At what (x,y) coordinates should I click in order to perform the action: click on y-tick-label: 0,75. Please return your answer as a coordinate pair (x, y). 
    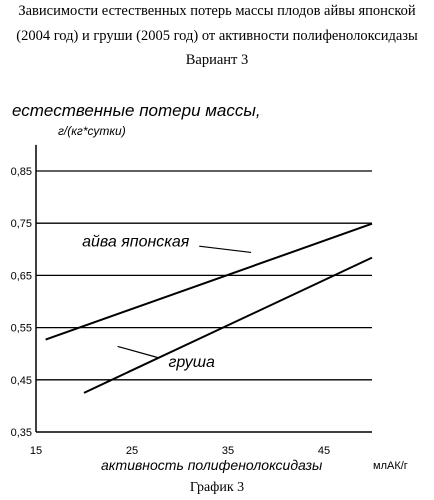
    Looking at the image, I should click on (21, 224).